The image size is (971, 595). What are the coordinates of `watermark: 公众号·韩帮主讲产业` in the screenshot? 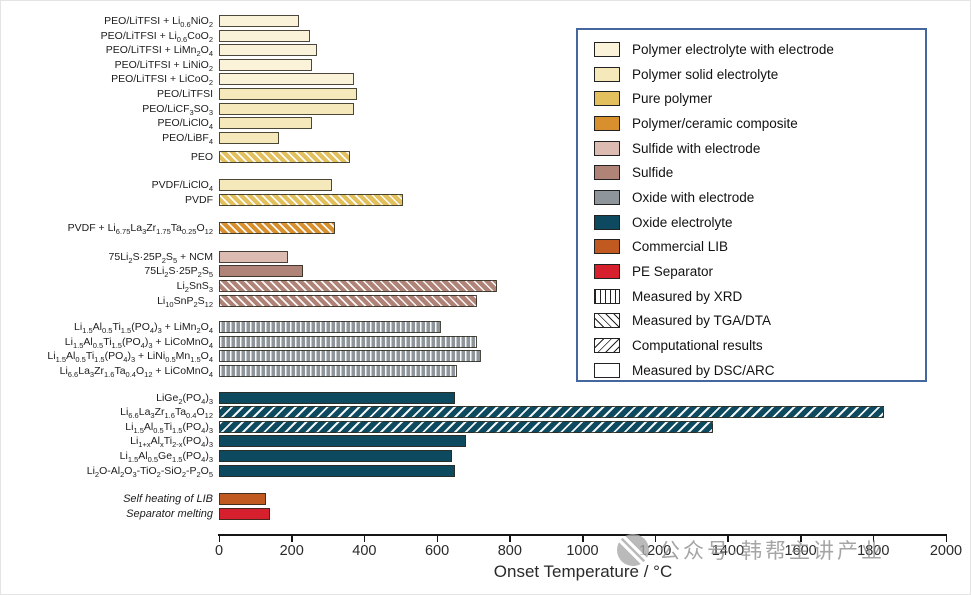 It's located at (751, 550).